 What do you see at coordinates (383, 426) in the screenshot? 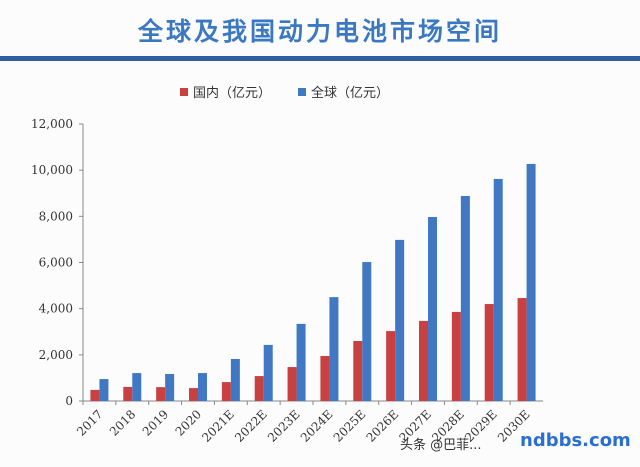
I see `x-tick-label: 2026E` at bounding box center [383, 426].